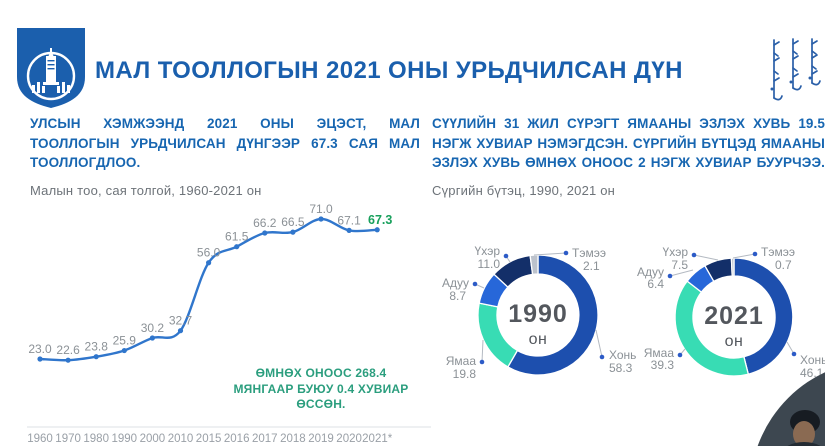 The image size is (825, 446). Describe the element at coordinates (389, 70) in the screenshot. I see `page-title: МАЛ ТООЛЛОГЫН 2021 ОНЫ УРЬДЧИЛСАН ДҮН` at that location.